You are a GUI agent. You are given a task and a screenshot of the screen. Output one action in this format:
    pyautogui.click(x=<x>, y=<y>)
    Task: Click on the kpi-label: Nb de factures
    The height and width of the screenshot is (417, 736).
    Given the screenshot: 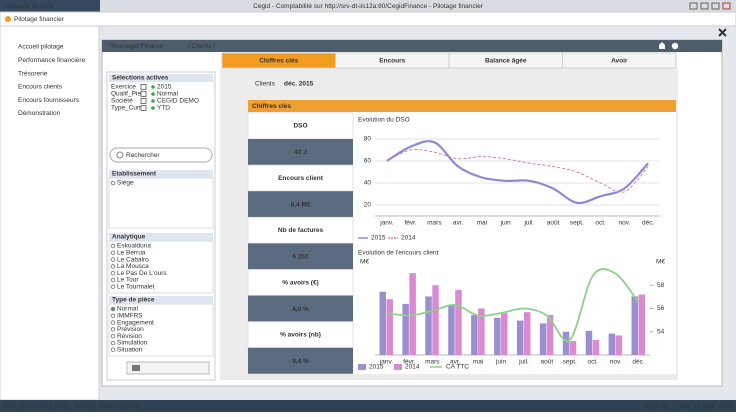 What is the action you would take?
    pyautogui.click(x=301, y=230)
    